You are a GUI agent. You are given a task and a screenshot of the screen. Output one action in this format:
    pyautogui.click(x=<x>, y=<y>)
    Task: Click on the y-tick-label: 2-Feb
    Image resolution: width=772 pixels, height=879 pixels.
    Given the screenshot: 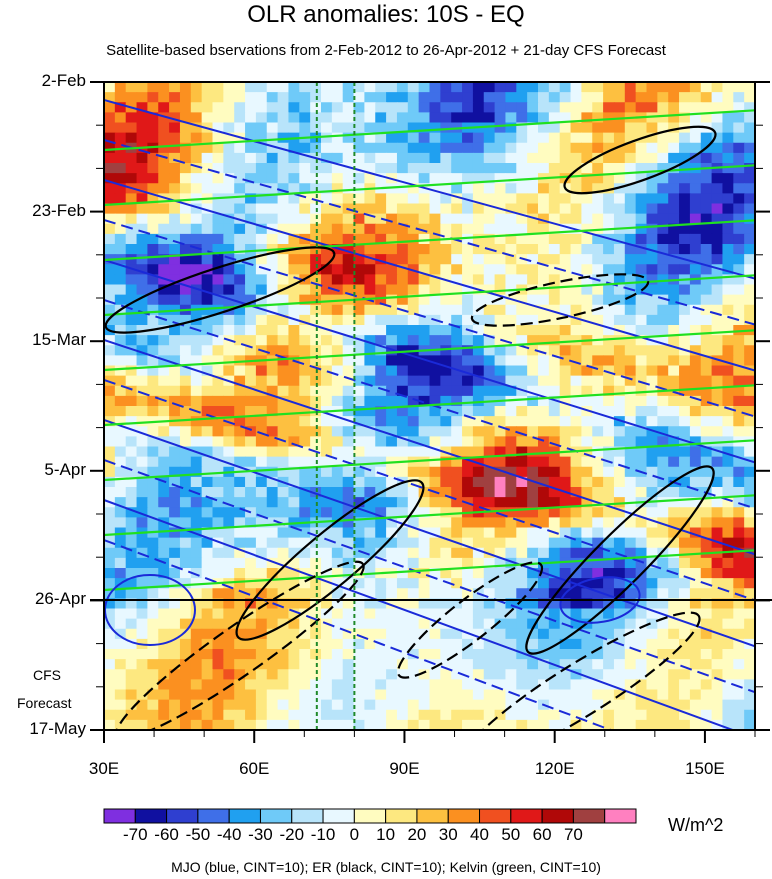 What is the action you would take?
    pyautogui.click(x=63, y=80)
    